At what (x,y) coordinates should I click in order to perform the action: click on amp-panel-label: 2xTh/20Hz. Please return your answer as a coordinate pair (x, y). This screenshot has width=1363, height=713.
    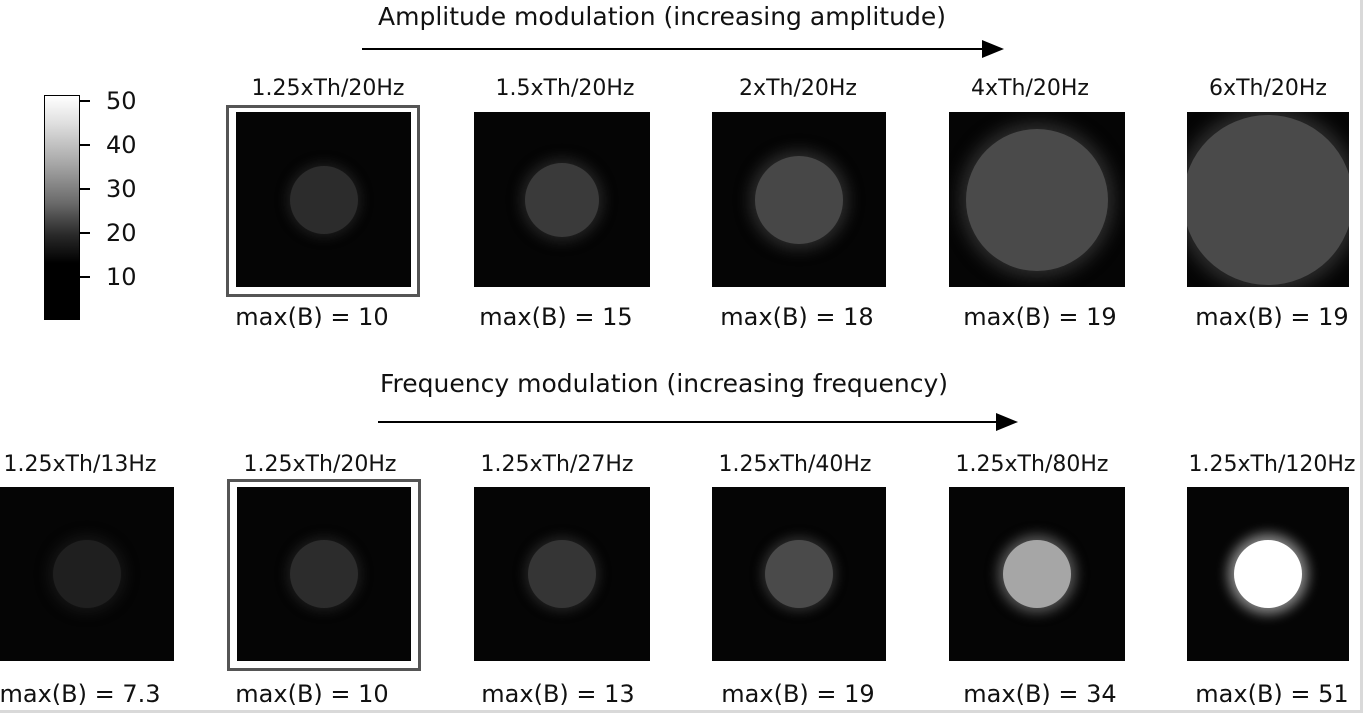
    Looking at the image, I should click on (798, 88).